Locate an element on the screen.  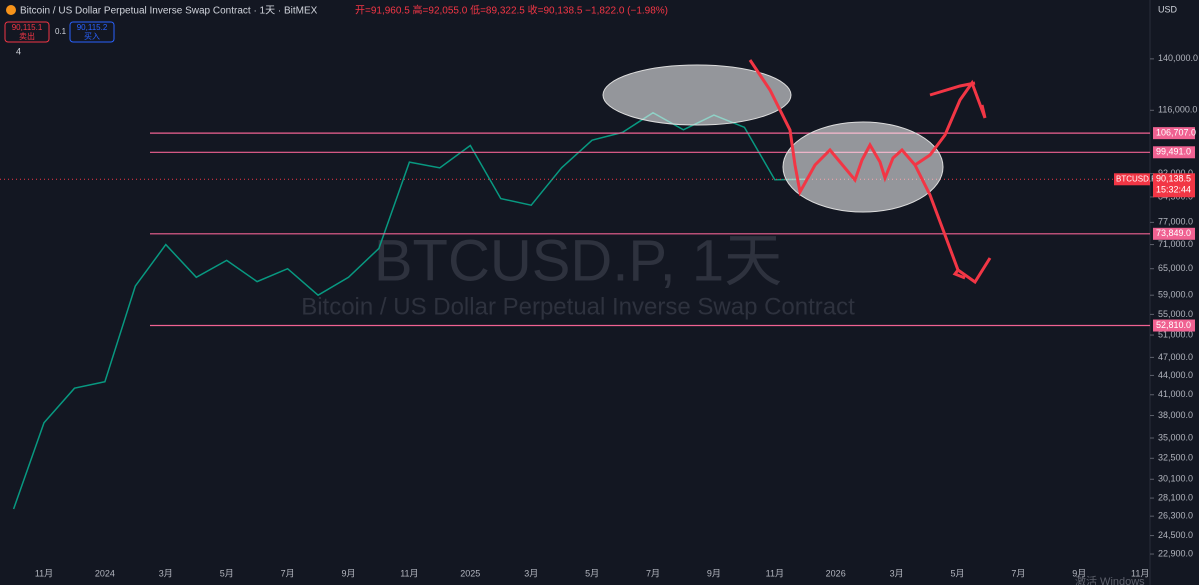
y-tick-label: 30,100.0 is located at coordinates (1175, 479).